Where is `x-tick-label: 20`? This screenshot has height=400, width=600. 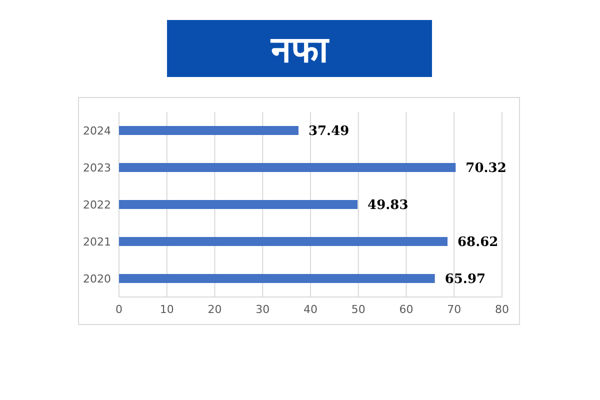
x-tick-label: 20 is located at coordinates (215, 309).